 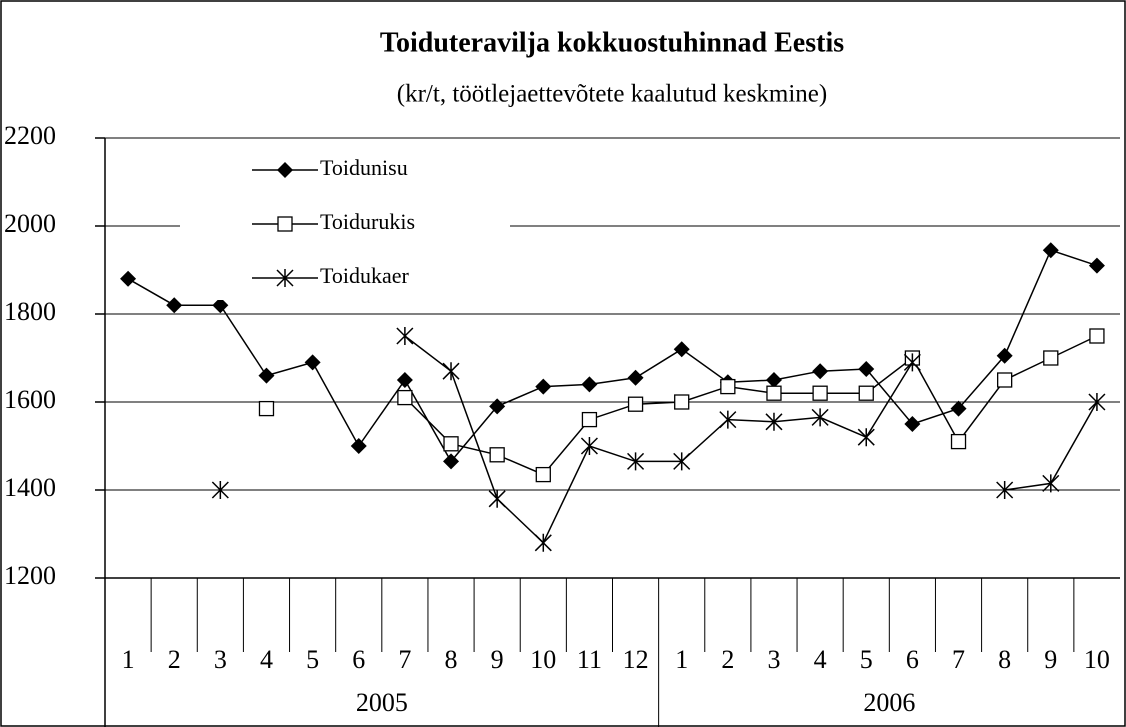 I want to click on x-tick-label: 11, so click(x=589, y=659).